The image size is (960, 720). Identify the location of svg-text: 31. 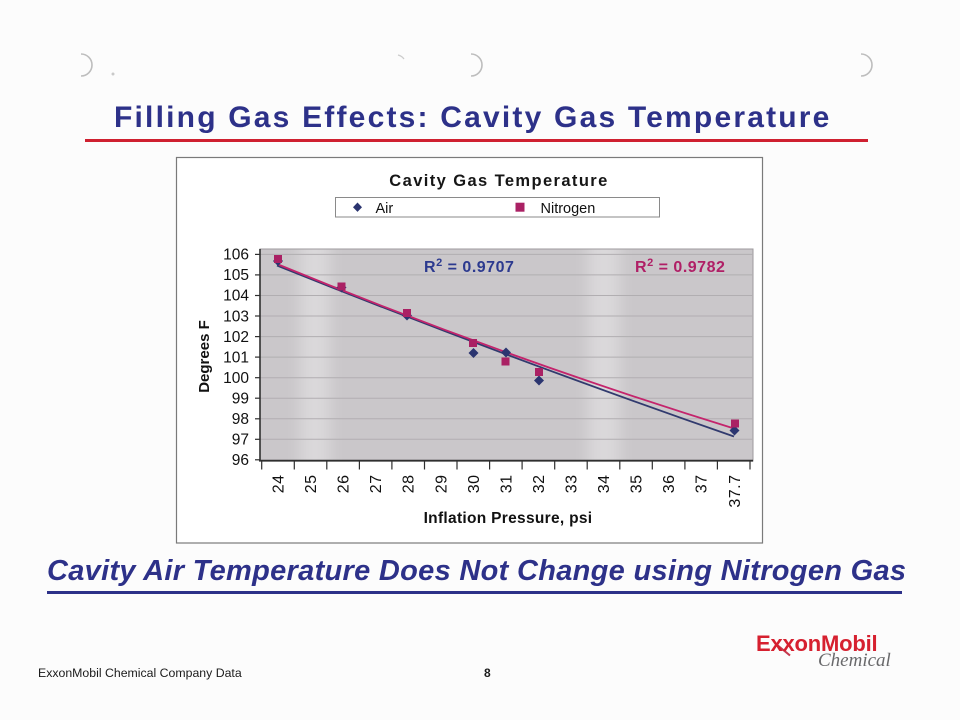
(506, 484).